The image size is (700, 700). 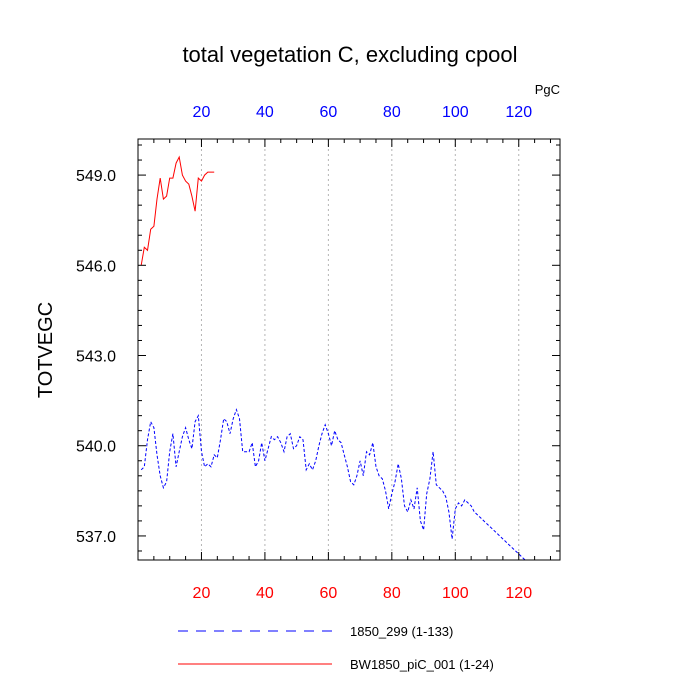 I want to click on x-tick-label-top: 100, so click(x=455, y=112).